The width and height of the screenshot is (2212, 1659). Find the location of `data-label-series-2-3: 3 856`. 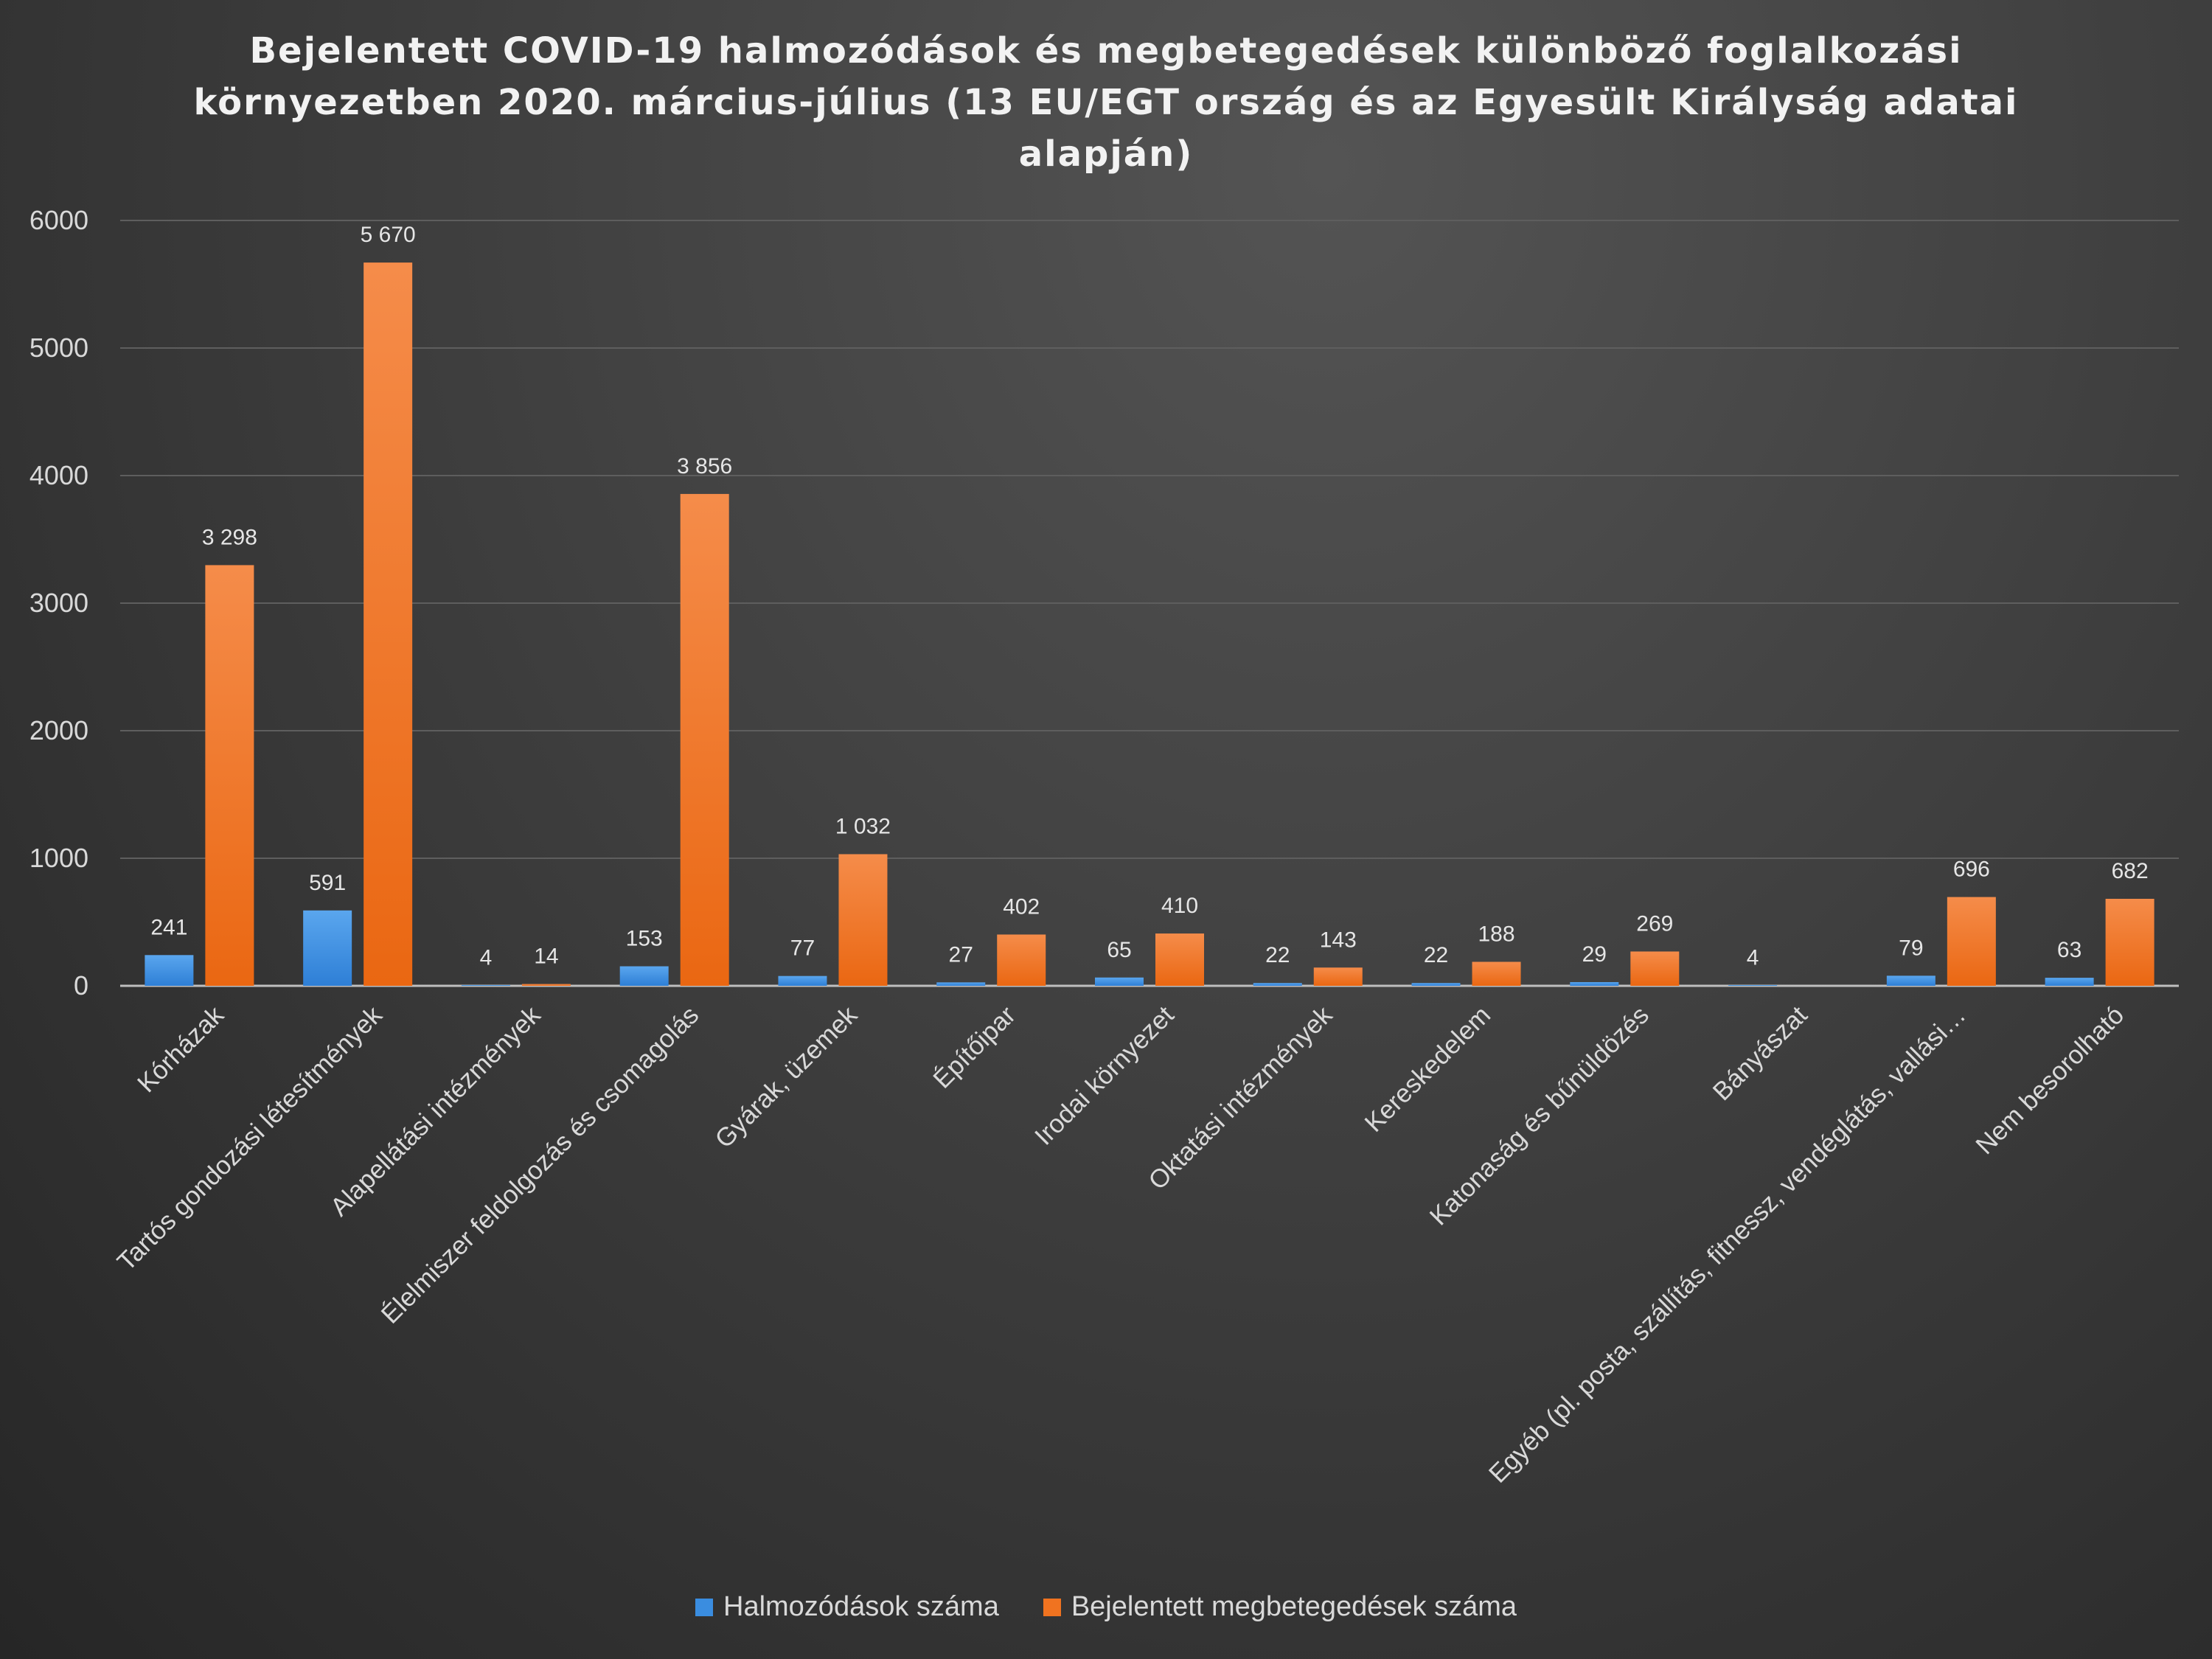

data-label-series-2-3: 3 856 is located at coordinates (704, 466).